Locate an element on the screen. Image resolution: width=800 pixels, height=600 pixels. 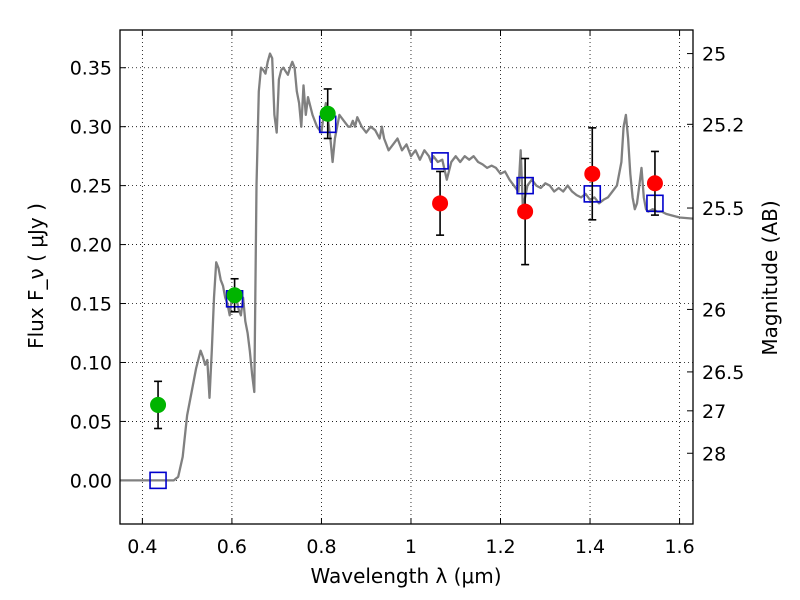
x-tick-label: 1.2 is located at coordinates (500, 547).